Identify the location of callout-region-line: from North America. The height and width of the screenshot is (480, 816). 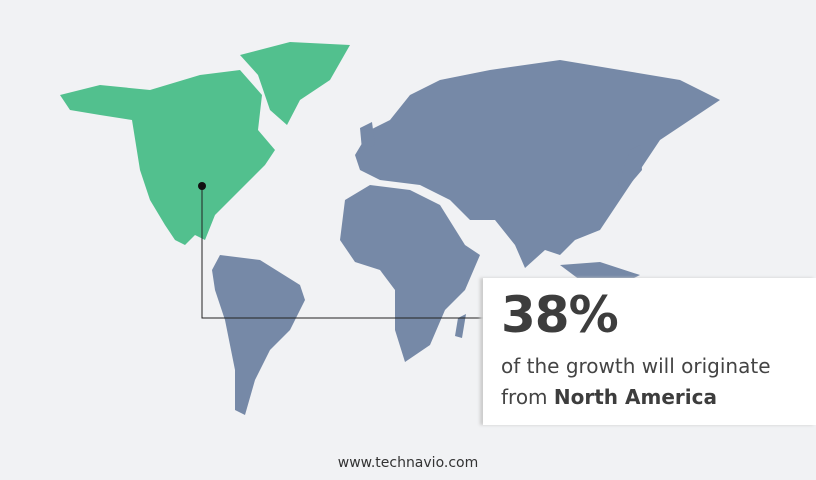
(609, 397).